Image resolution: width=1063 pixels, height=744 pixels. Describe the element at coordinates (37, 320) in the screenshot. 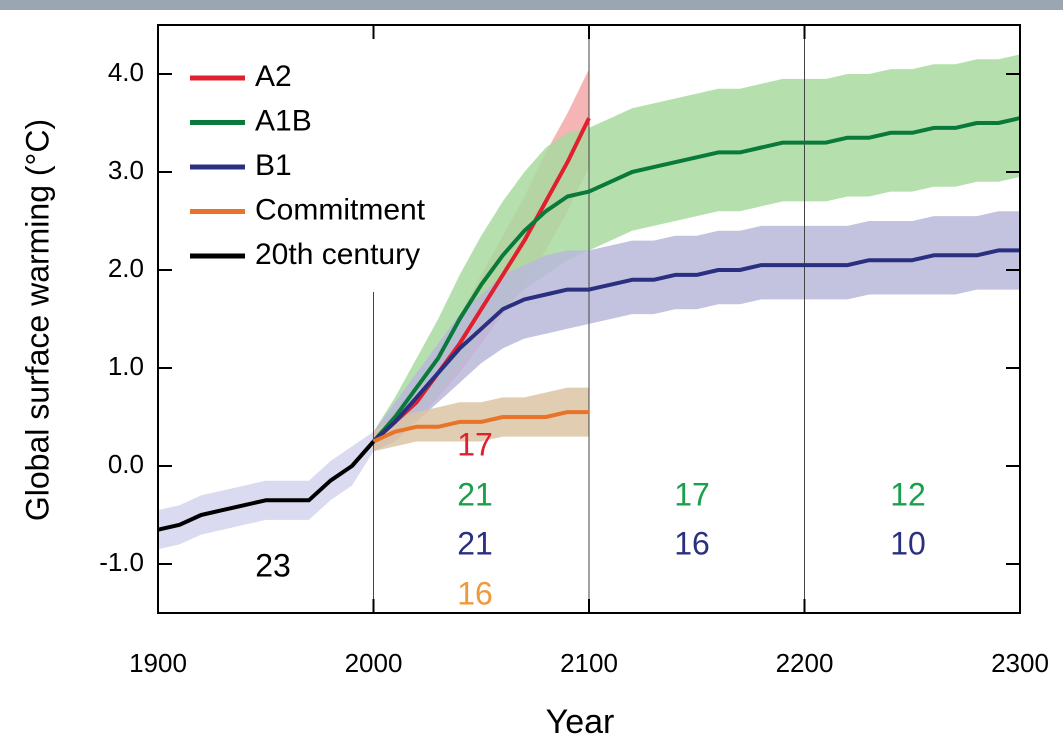

I see `y-axis-title: Global surface warming (°C)` at that location.